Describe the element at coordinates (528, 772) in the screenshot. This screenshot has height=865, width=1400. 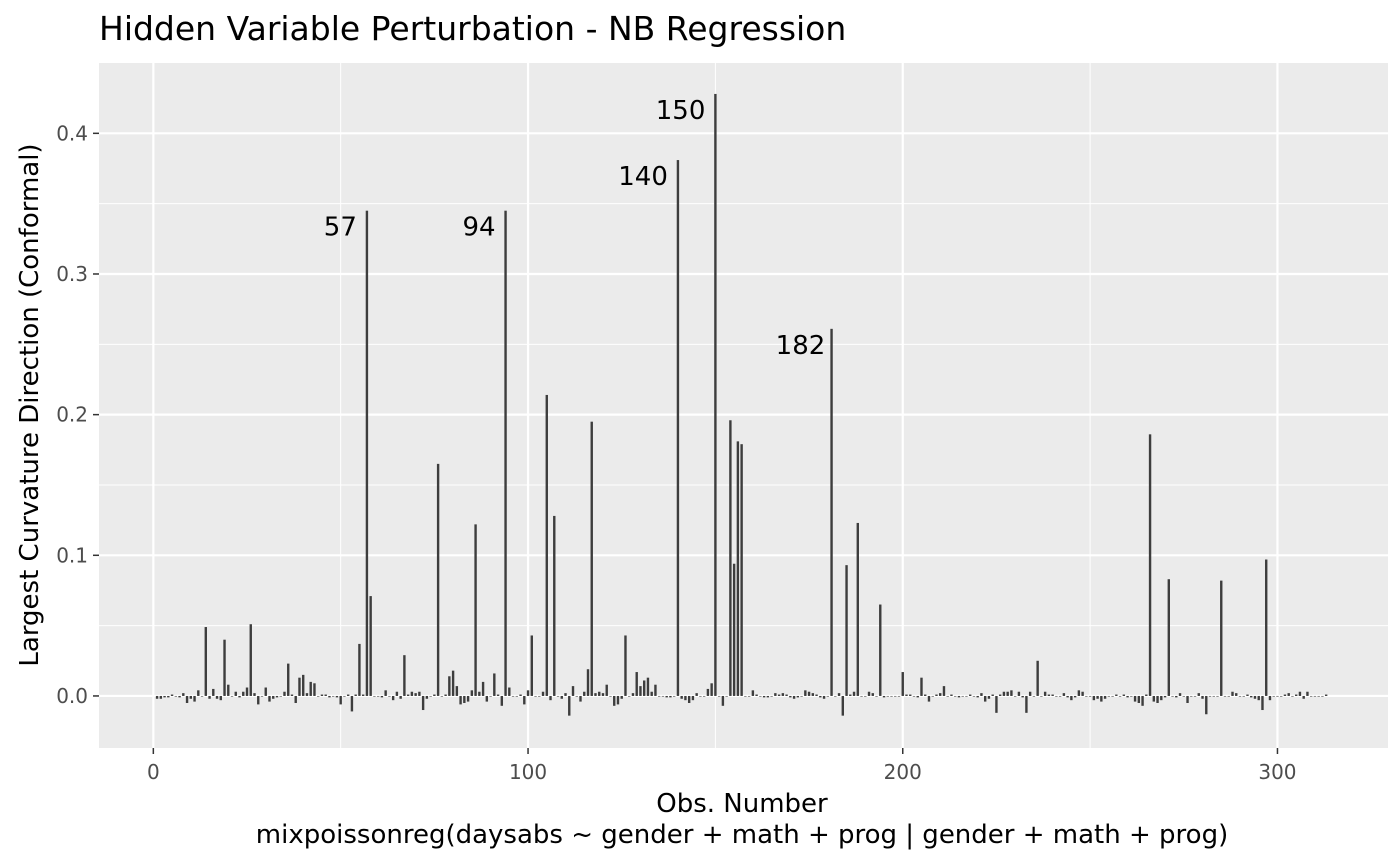
I see `x-tick-label: 100` at that location.